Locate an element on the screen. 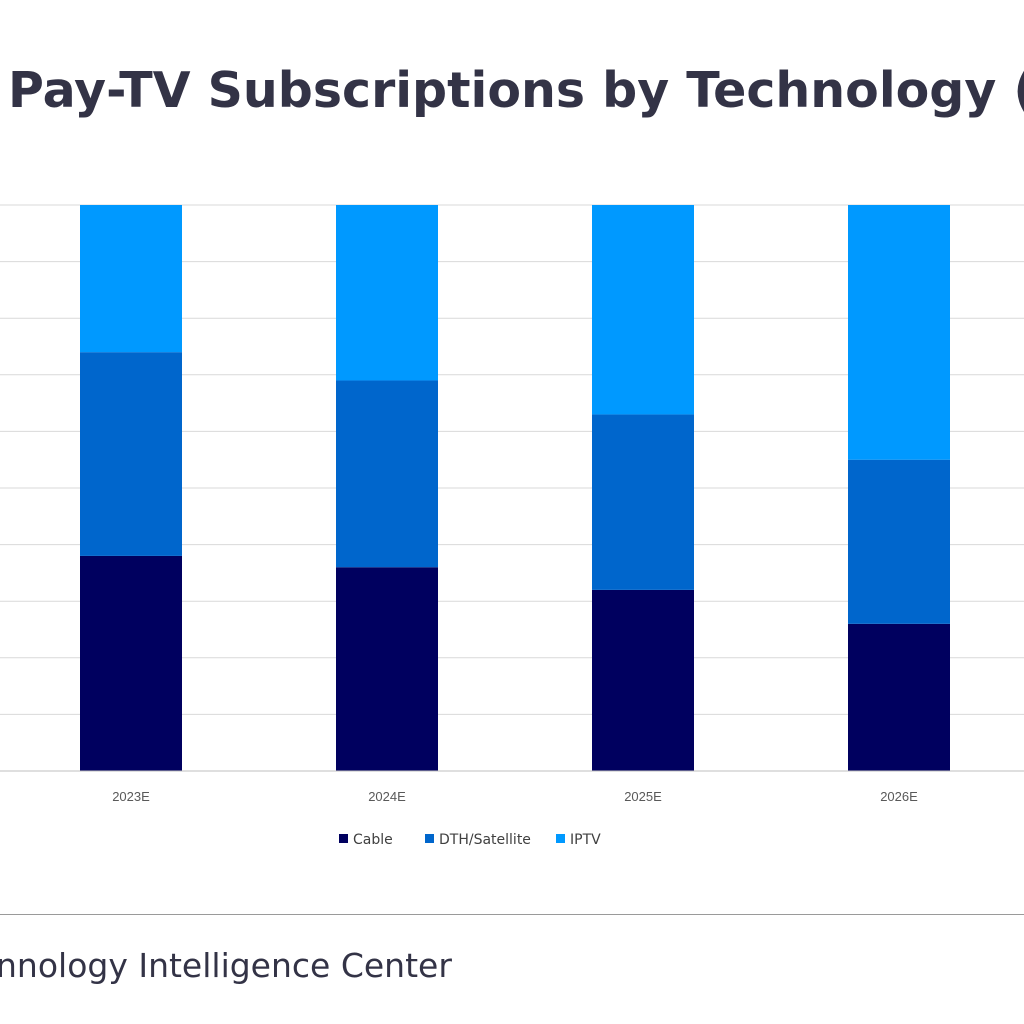 This screenshot has width=1024, height=1024. source-label: nnology Intelligence Center is located at coordinates (226, 965).